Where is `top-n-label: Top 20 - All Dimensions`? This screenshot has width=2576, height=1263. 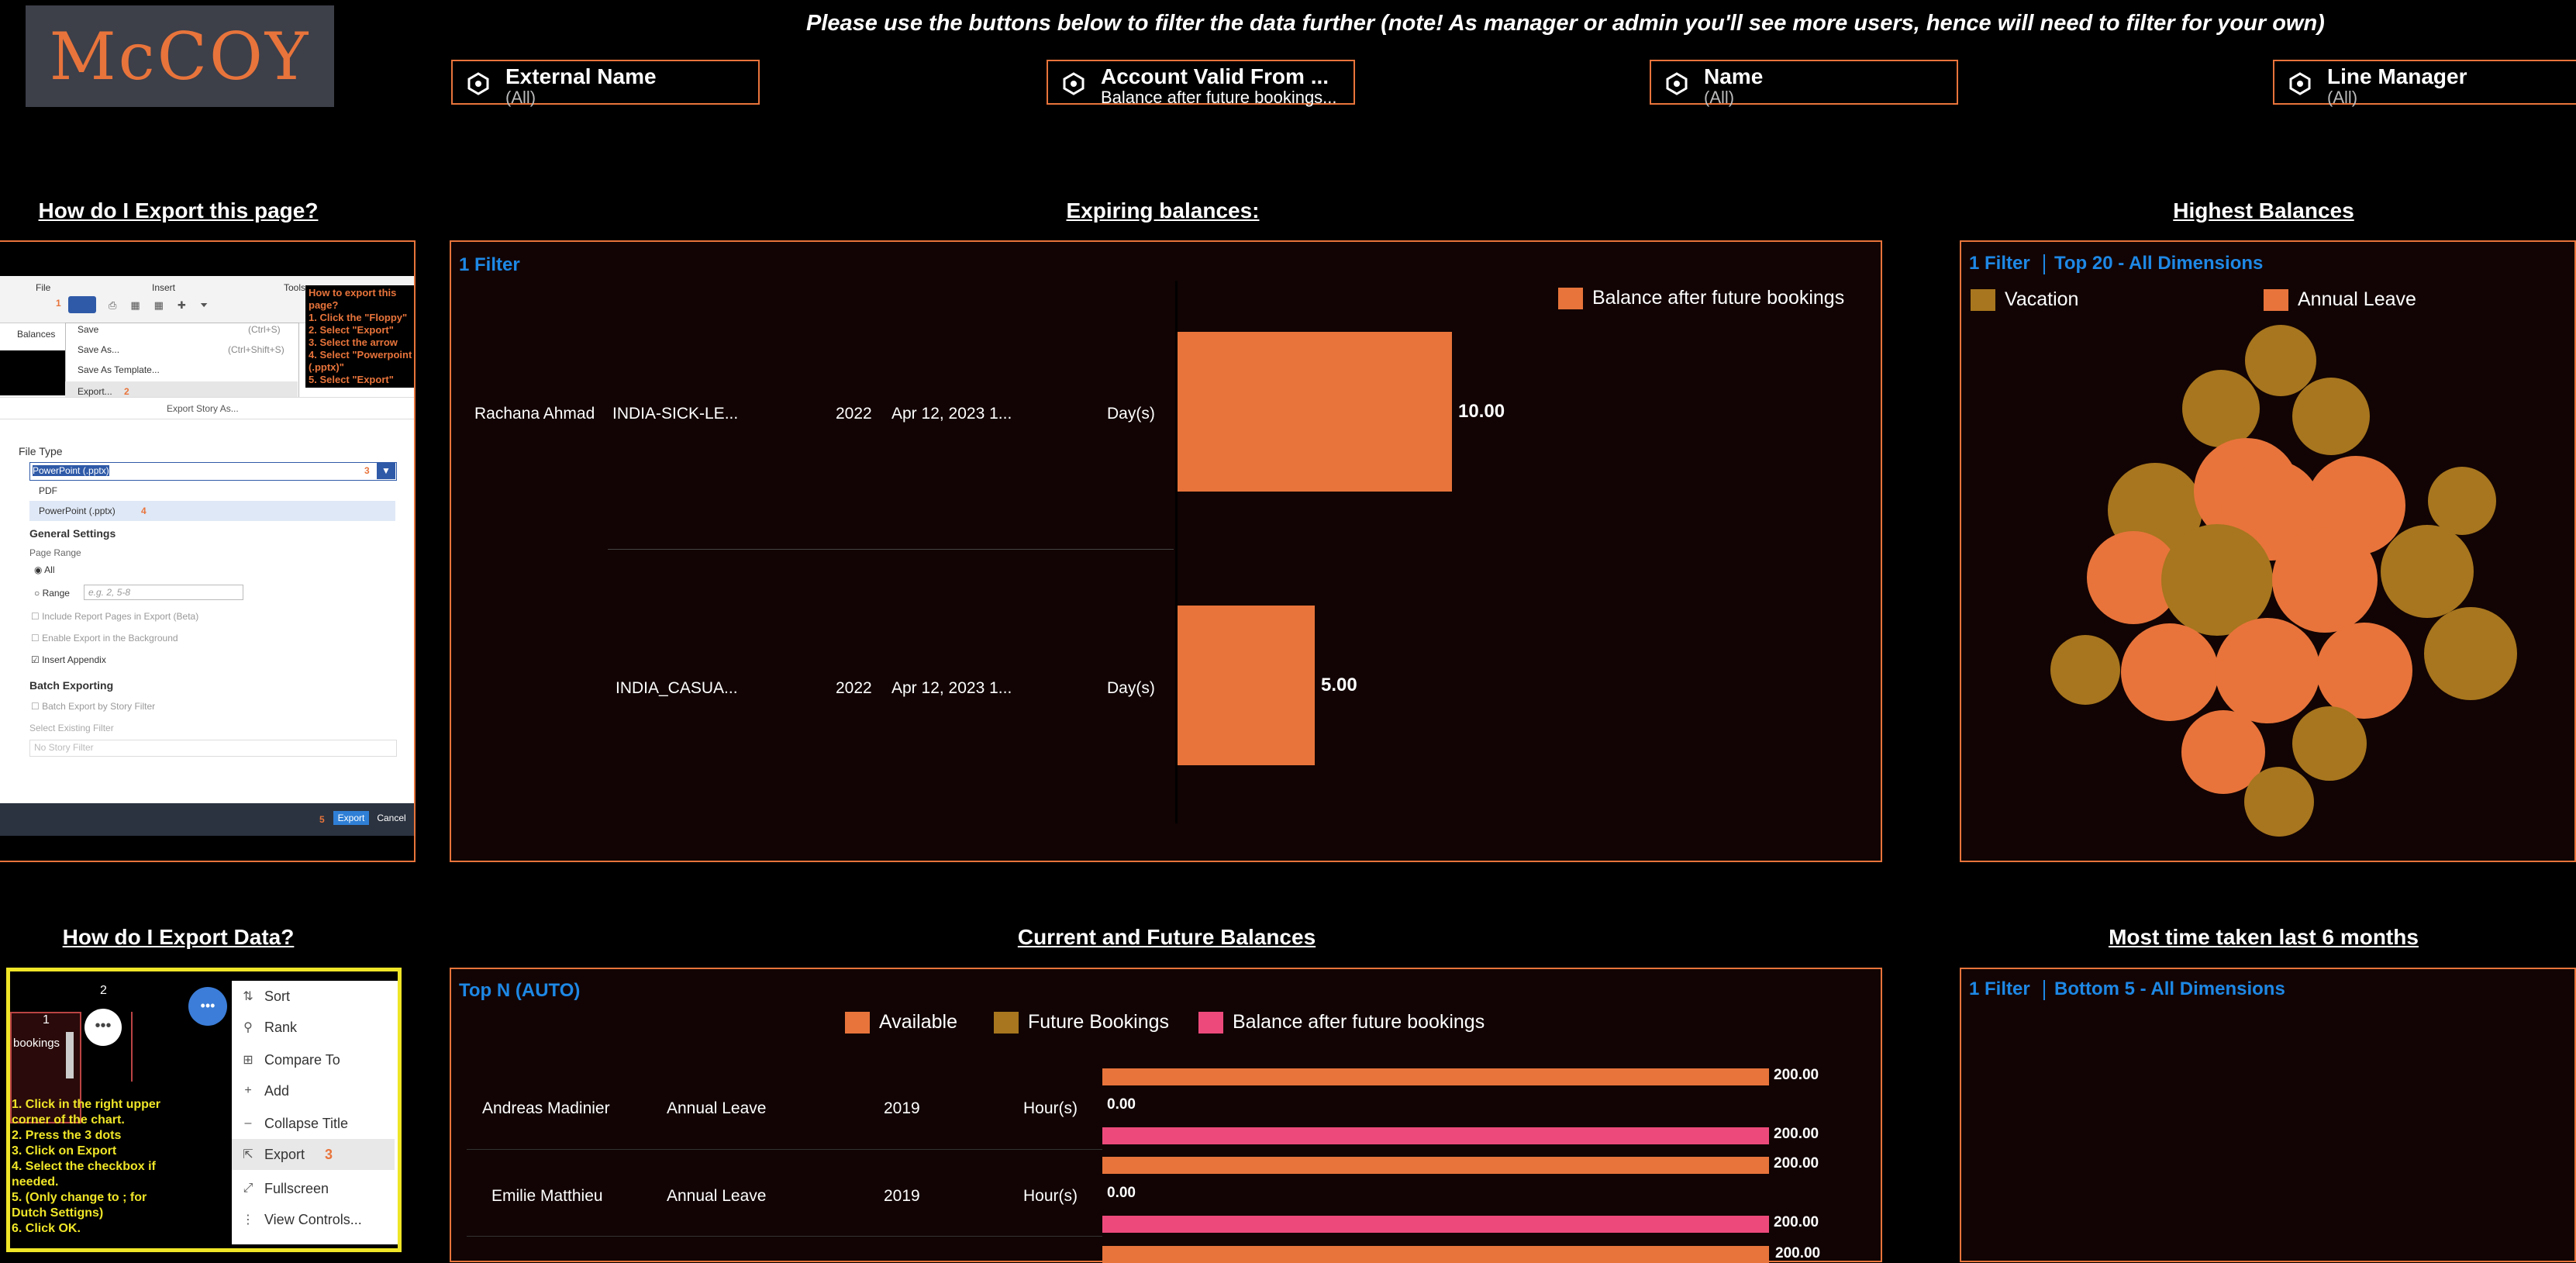
top-n-label: Top 20 - All Dimensions is located at coordinates (2159, 263).